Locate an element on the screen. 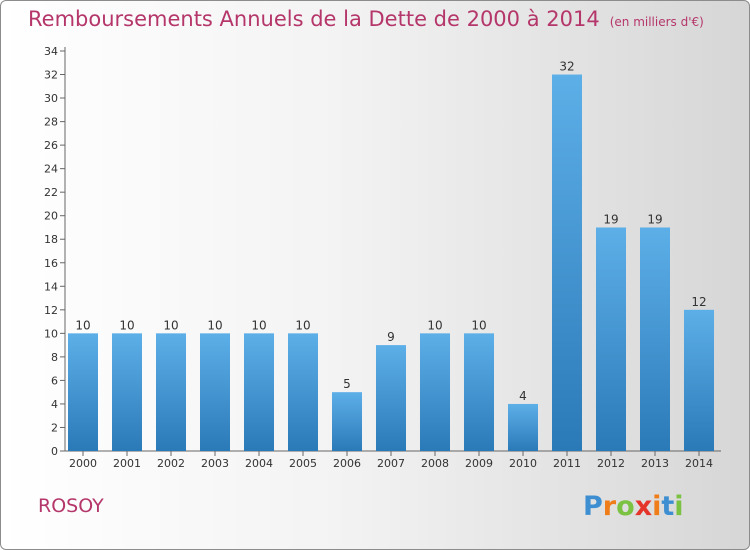  y-tick-label: 18 is located at coordinates (51, 239).